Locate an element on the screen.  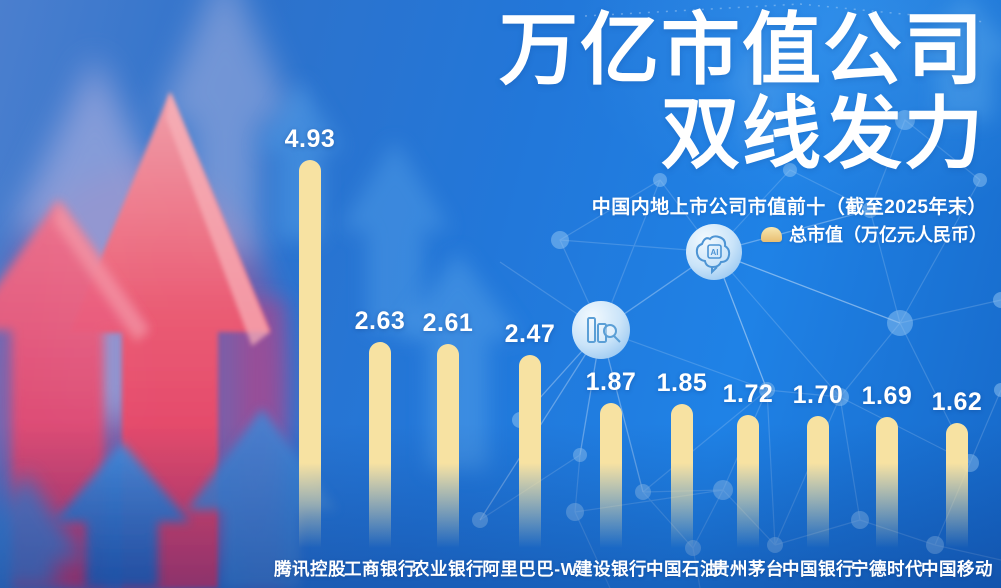
bar-category-label: 阿里巴巴-W is located at coordinates (530, 569).